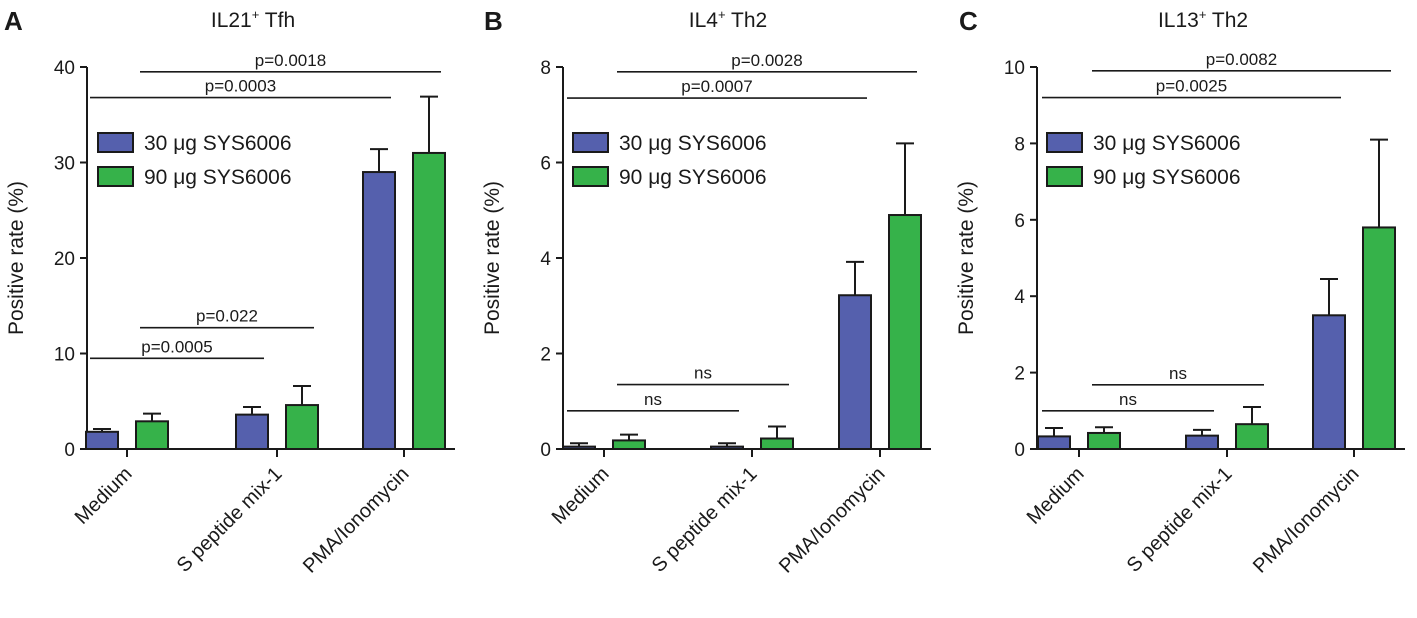 Image resolution: width=1417 pixels, height=618 pixels. Describe the element at coordinates (1191, 86) in the screenshot. I see `comparison-label: p=0.0025` at that location.